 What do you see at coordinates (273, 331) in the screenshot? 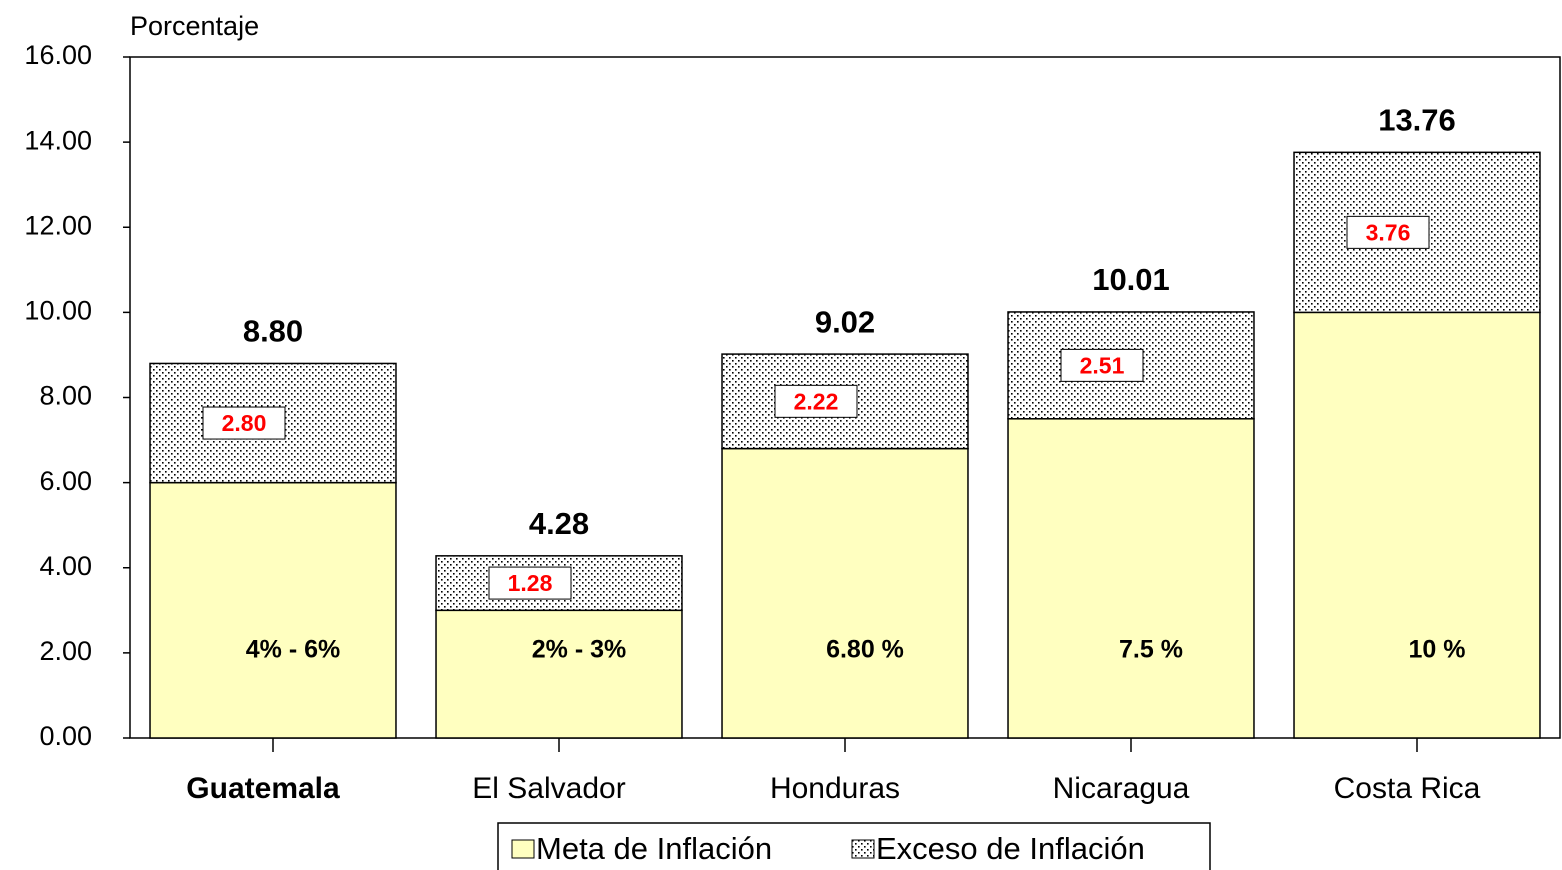
I see `total-label: 8.80` at bounding box center [273, 331].